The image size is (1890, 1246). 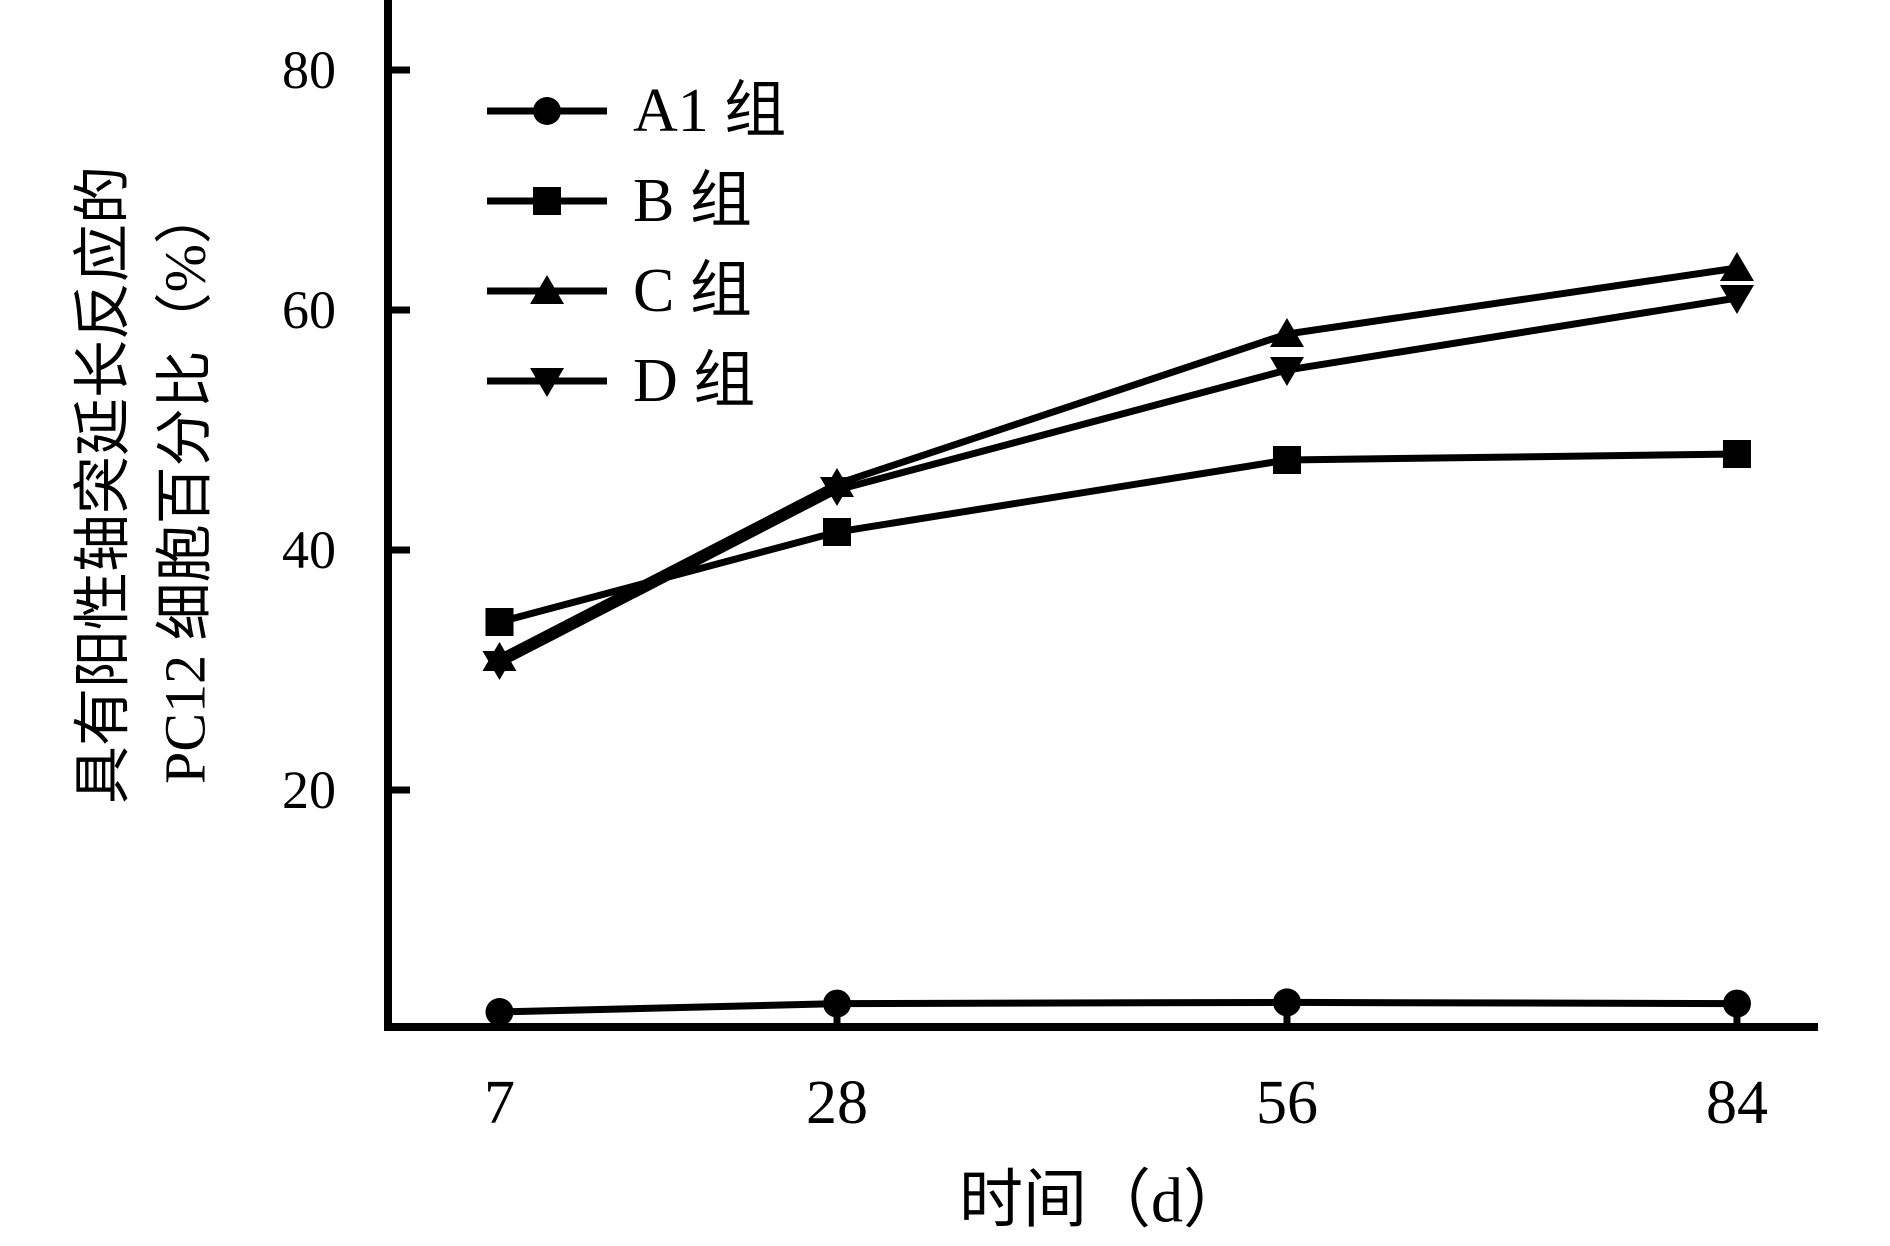 I want to click on legend-square-icon, so click(x=547, y=201).